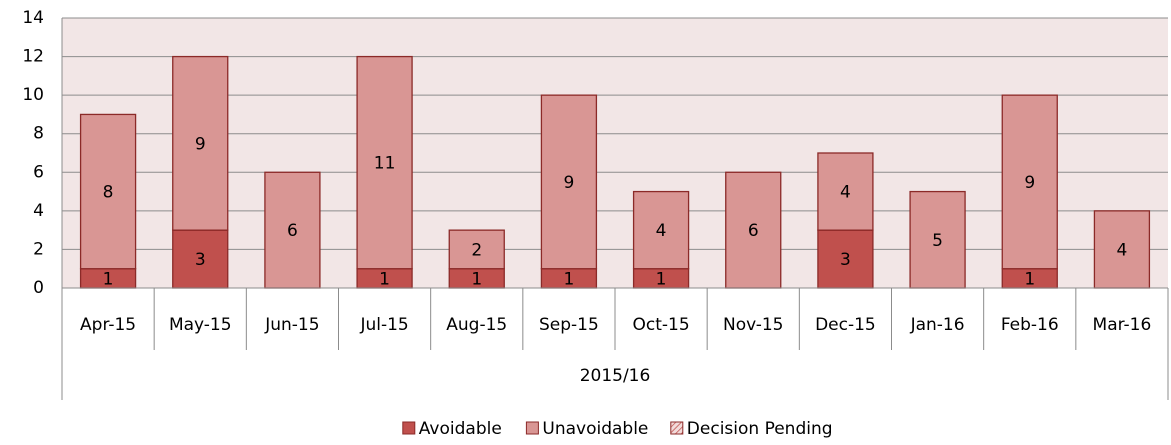 The width and height of the screenshot is (1171, 445). I want to click on y-tick-label: 4, so click(38, 211).